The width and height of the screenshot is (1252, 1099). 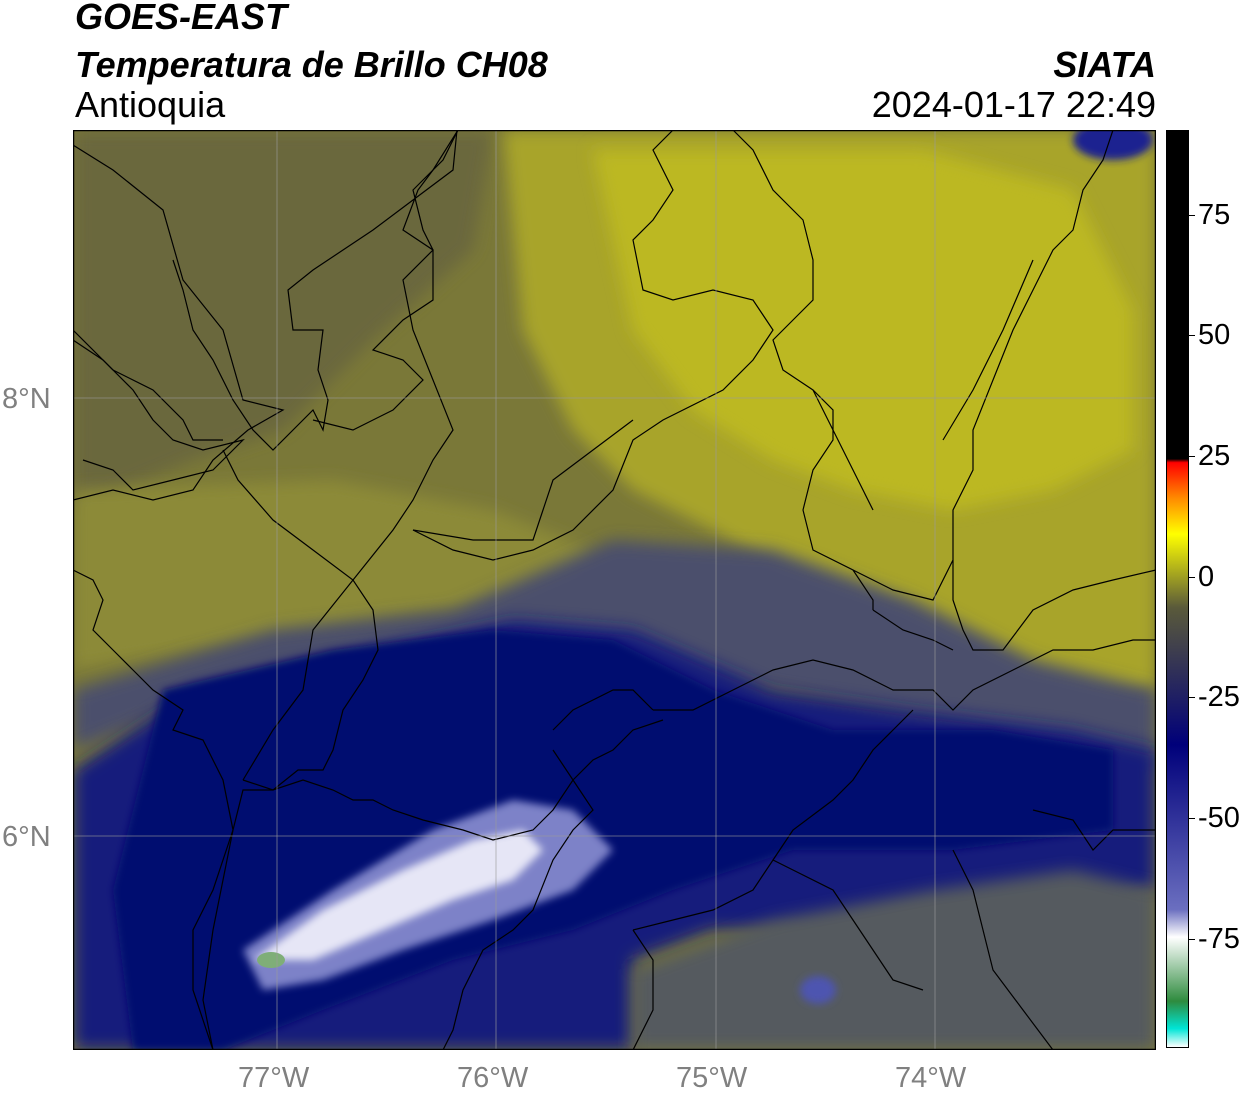 I want to click on lavender-blob-south, so click(x=818, y=990).